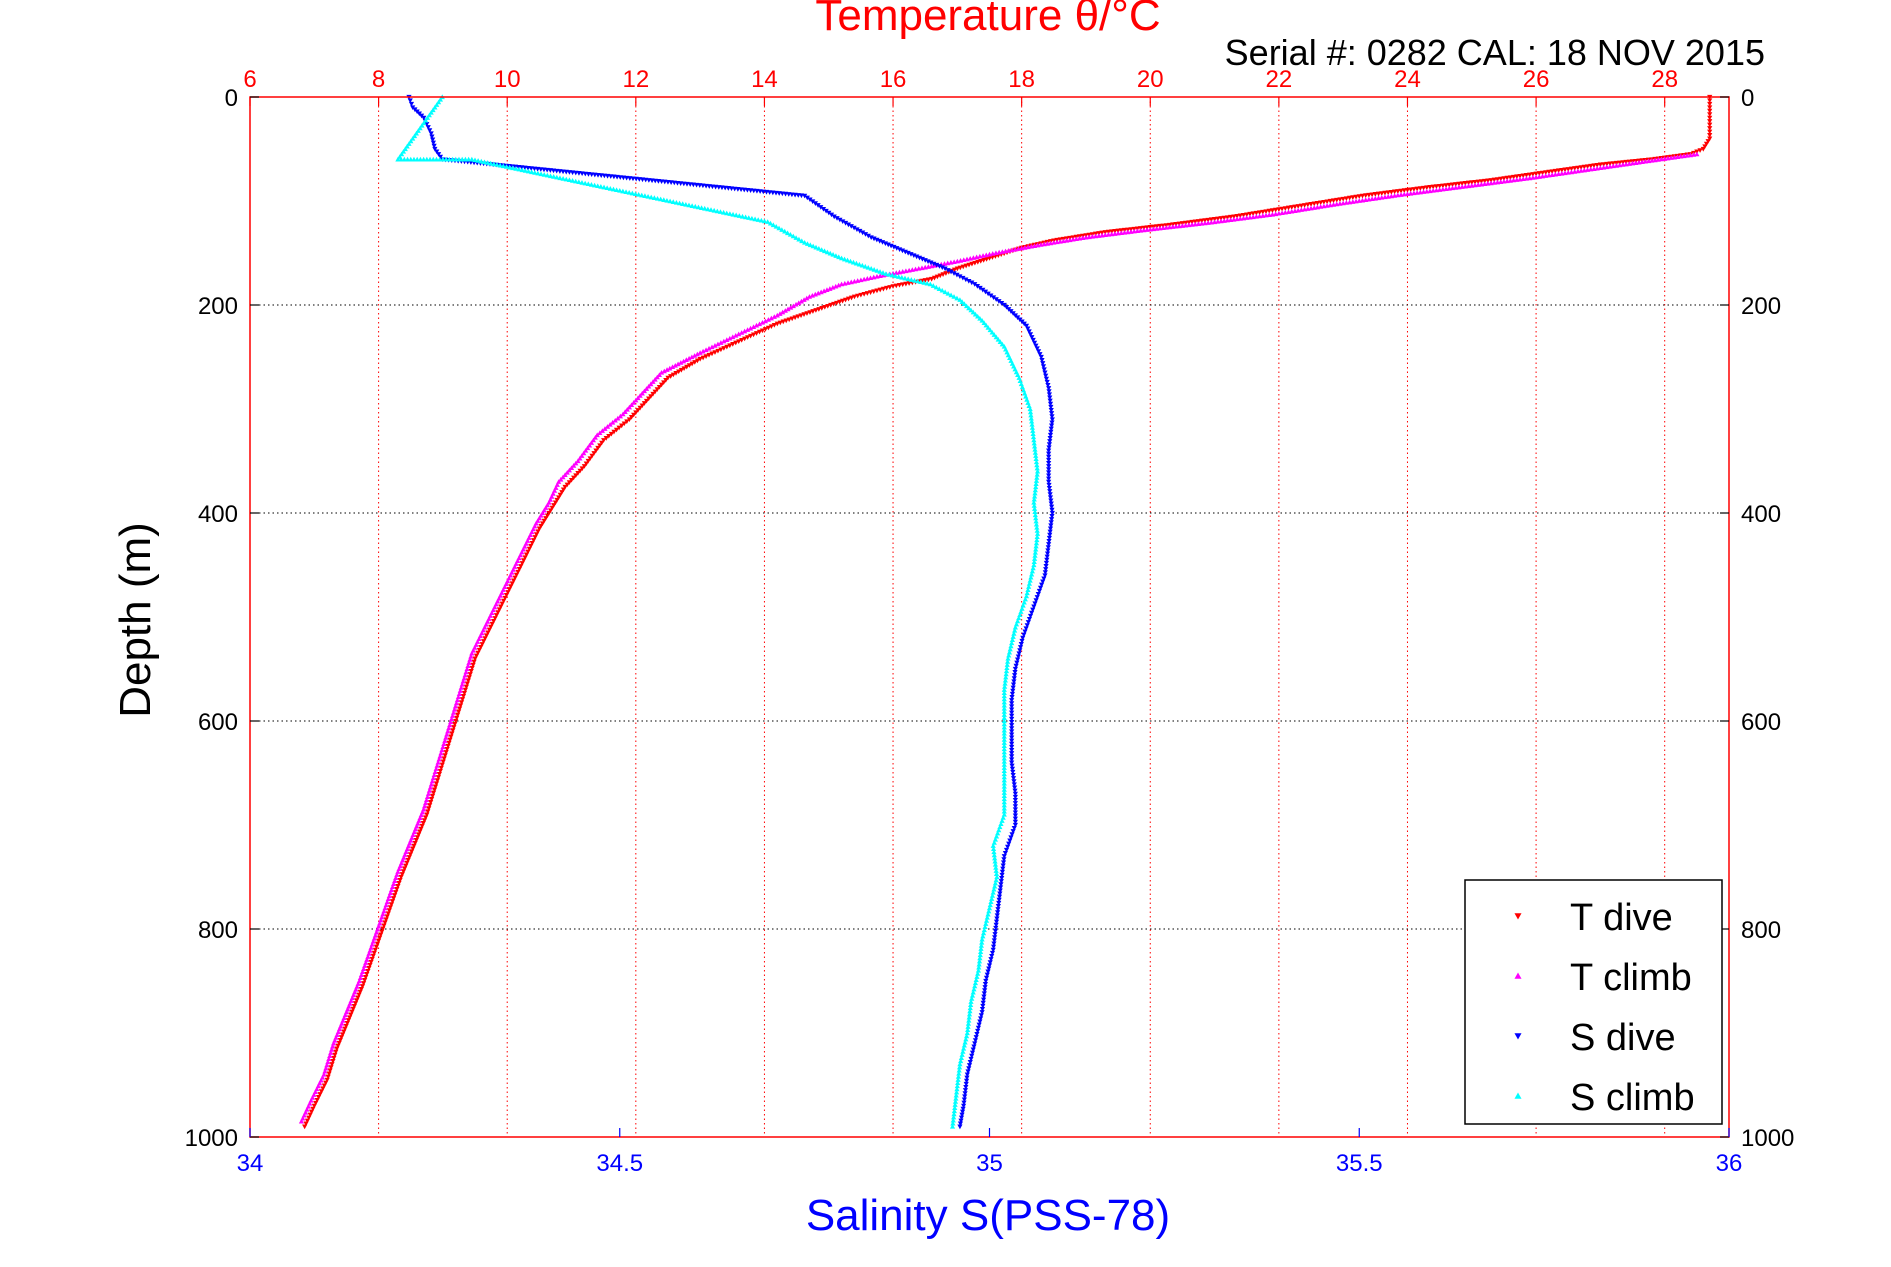 This screenshot has width=1891, height=1267. What do you see at coordinates (1761, 514) in the screenshot?
I see `tick-label-depth-right: 400` at bounding box center [1761, 514].